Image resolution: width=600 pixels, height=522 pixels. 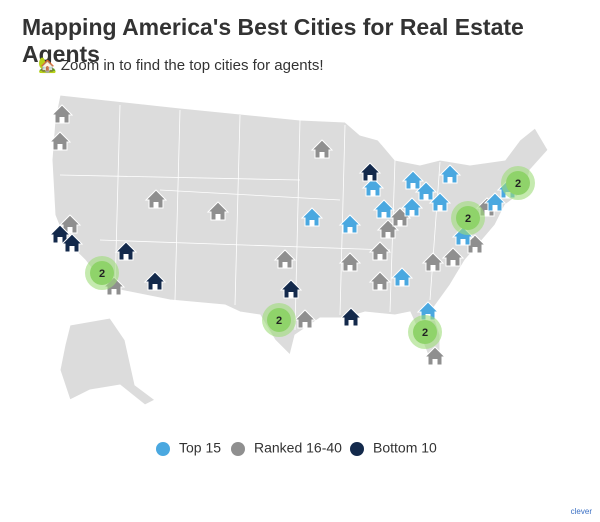 What do you see at coordinates (298, 448) in the screenshot?
I see `legend-label: Ranked 16-40` at bounding box center [298, 448].